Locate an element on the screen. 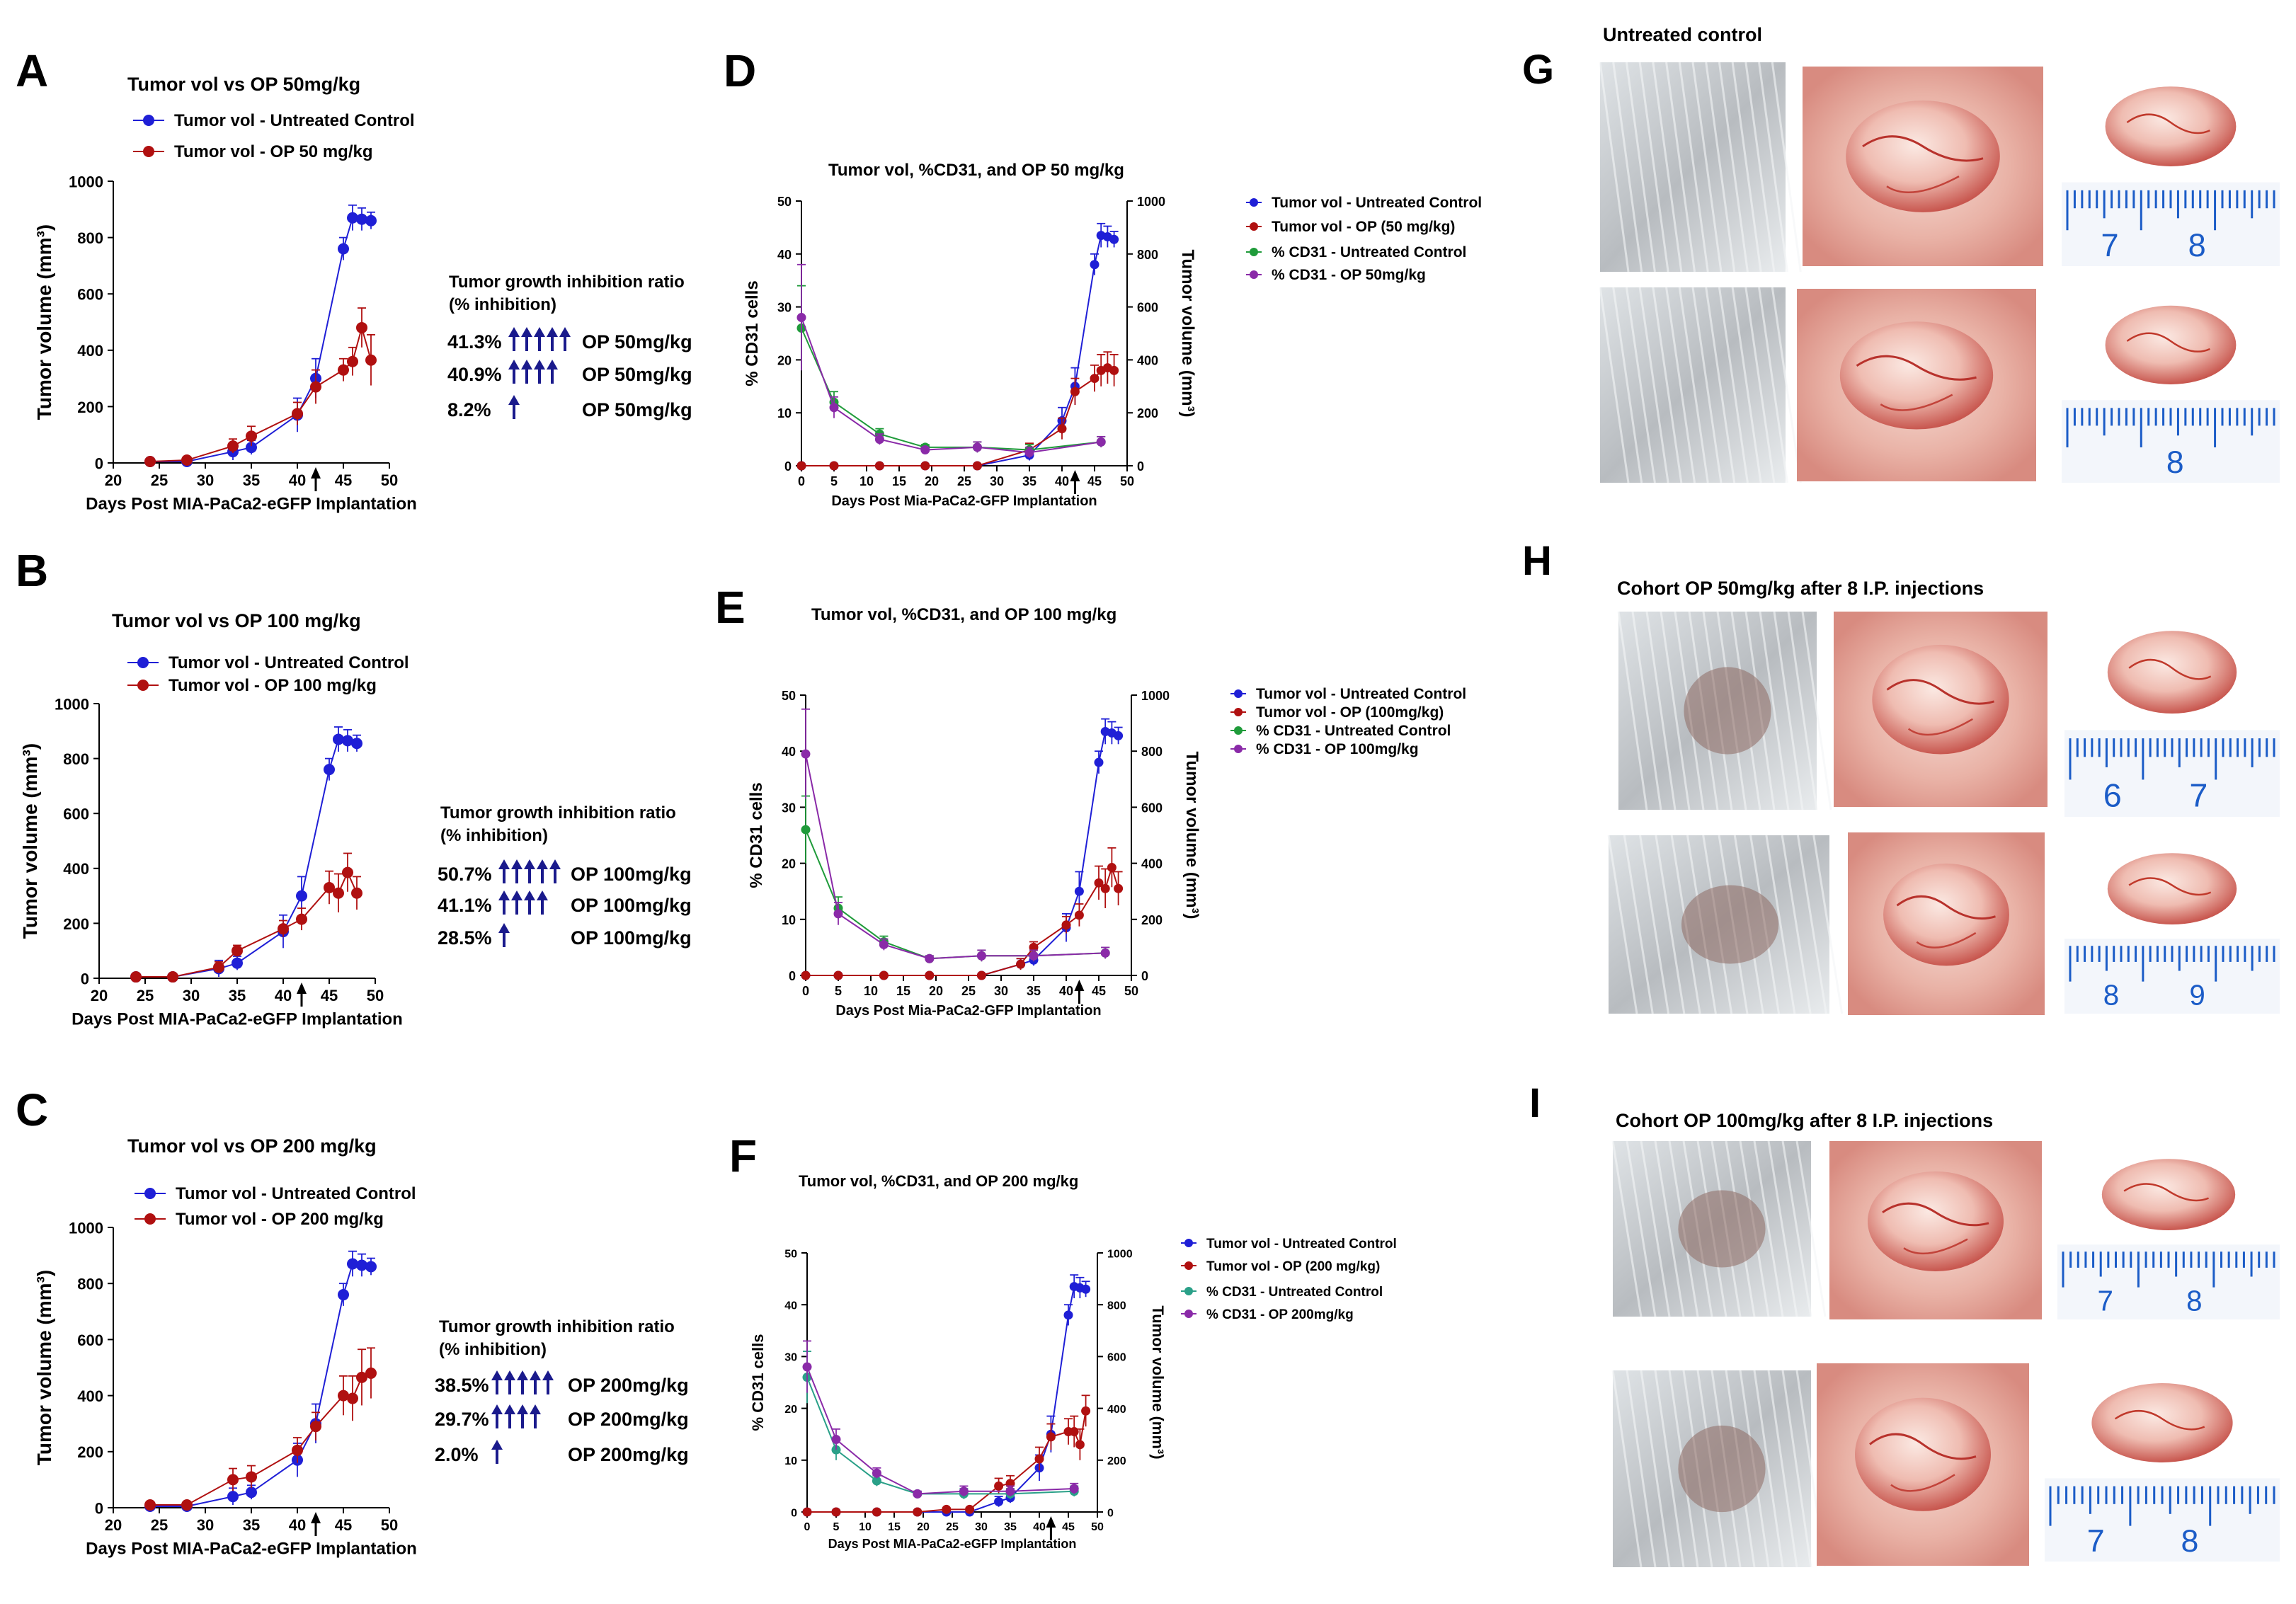  y-tick-label-d: 0 is located at coordinates (788, 466).